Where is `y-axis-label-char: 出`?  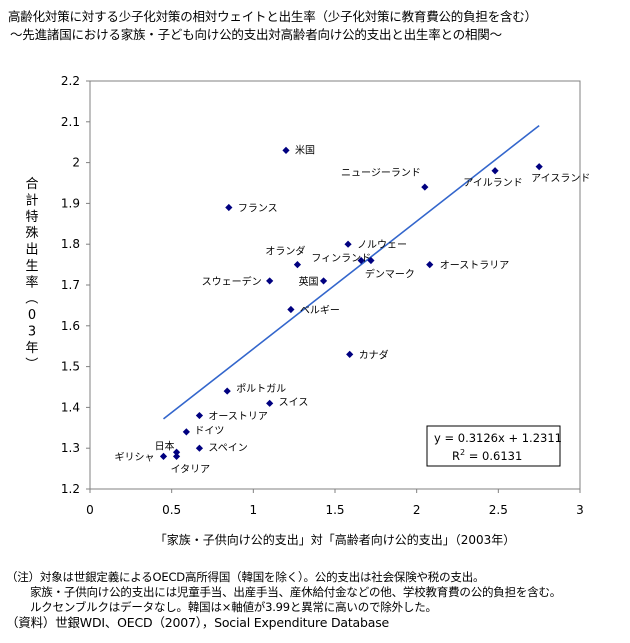
y-axis-label-char: 出 is located at coordinates (31, 250).